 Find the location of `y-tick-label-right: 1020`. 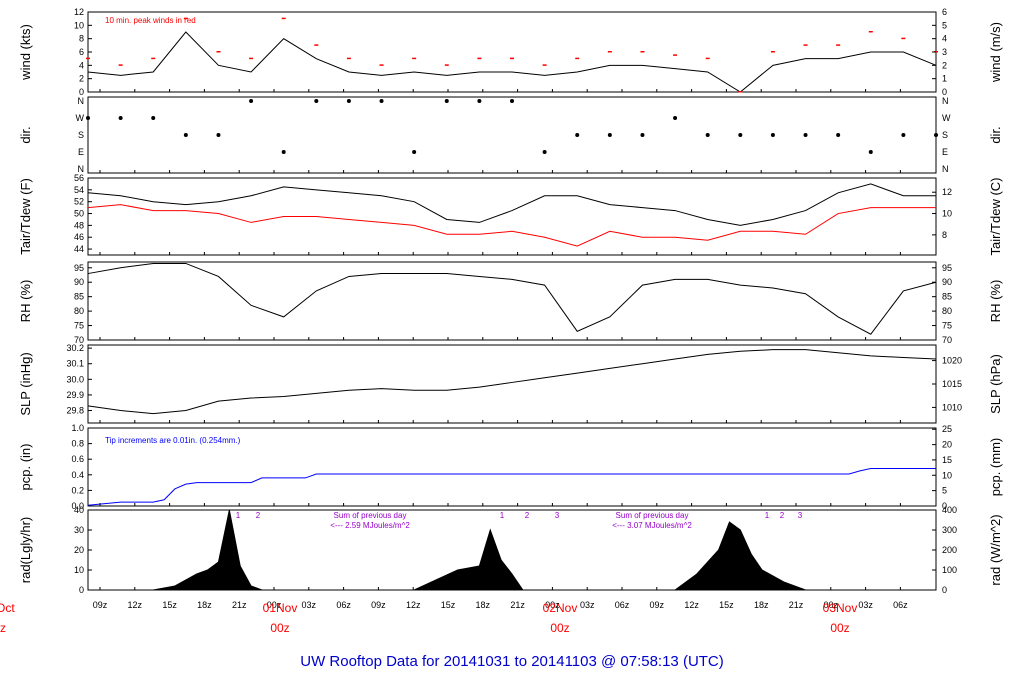

y-tick-label-right: 1020 is located at coordinates (952, 361).